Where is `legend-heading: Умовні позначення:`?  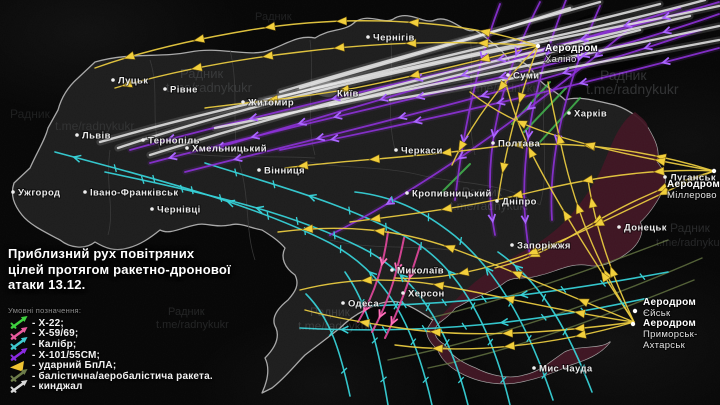 legend-heading: Умовні позначення: is located at coordinates (45, 310).